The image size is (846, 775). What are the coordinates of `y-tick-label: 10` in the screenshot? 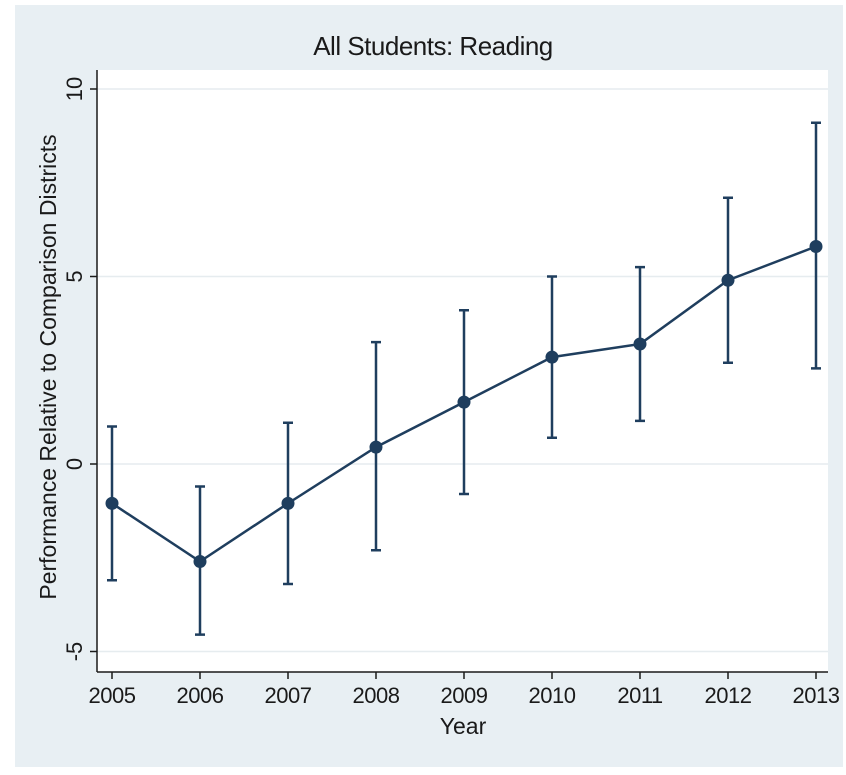 It's located at (74, 89).